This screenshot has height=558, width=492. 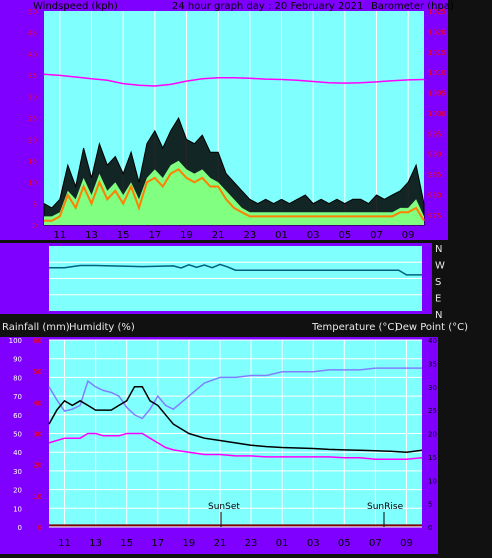 I want to click on humidity-title: Humidity (%), so click(x=102, y=327).